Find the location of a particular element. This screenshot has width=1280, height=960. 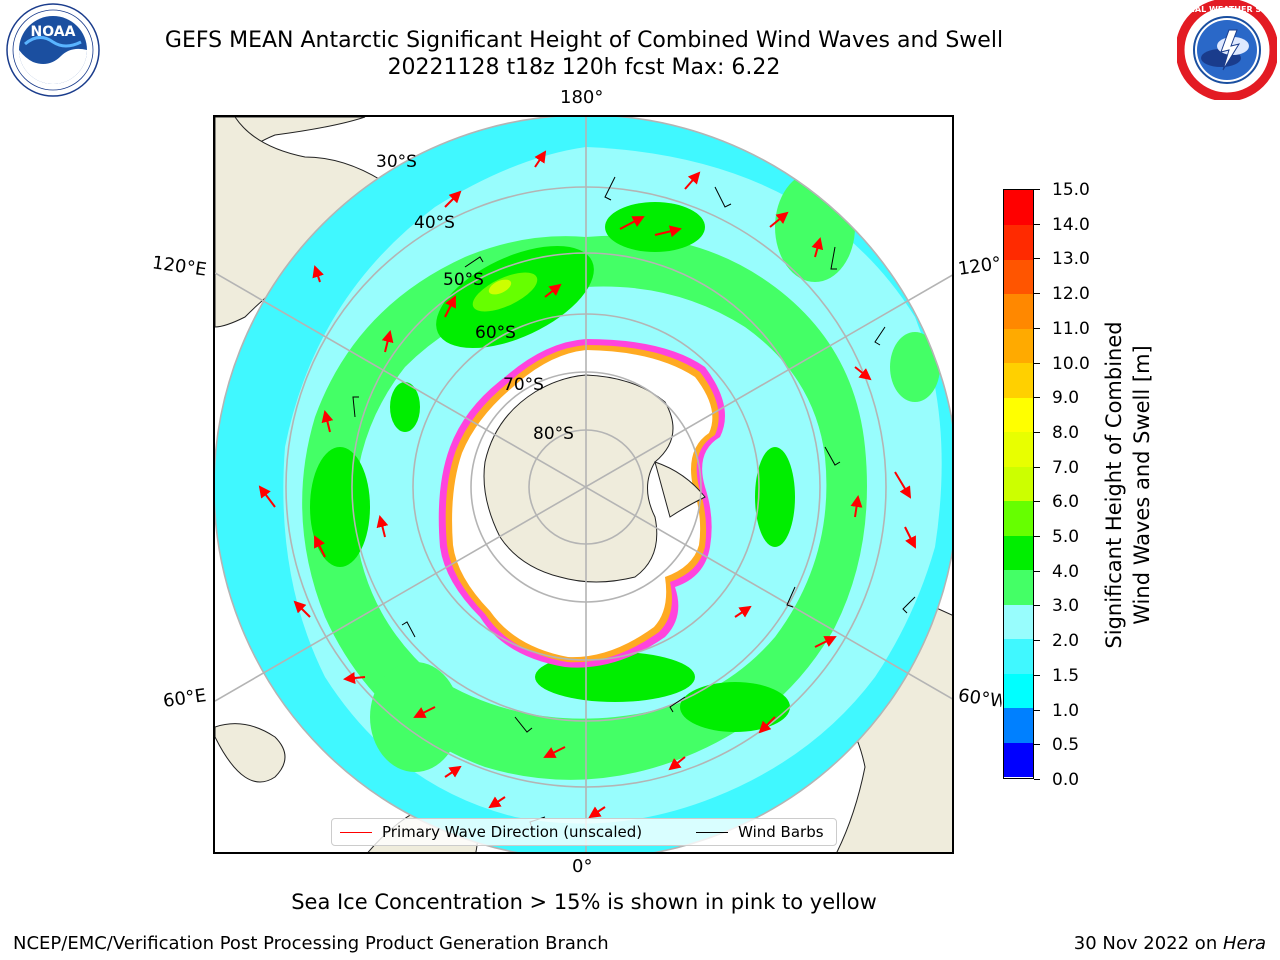

colorbar is located at coordinates (1018, 484).